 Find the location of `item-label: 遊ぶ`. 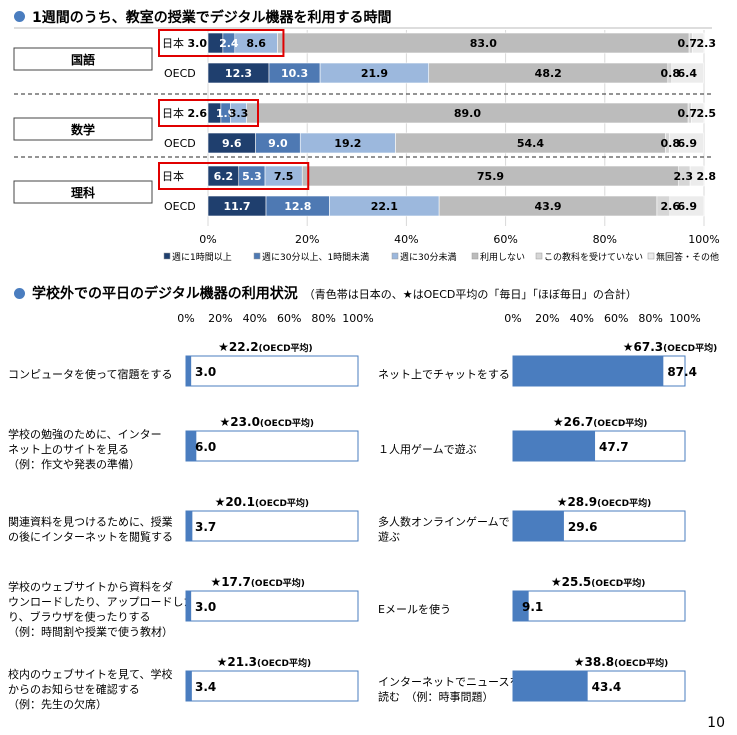

item-label: 遊ぶ is located at coordinates (389, 537).